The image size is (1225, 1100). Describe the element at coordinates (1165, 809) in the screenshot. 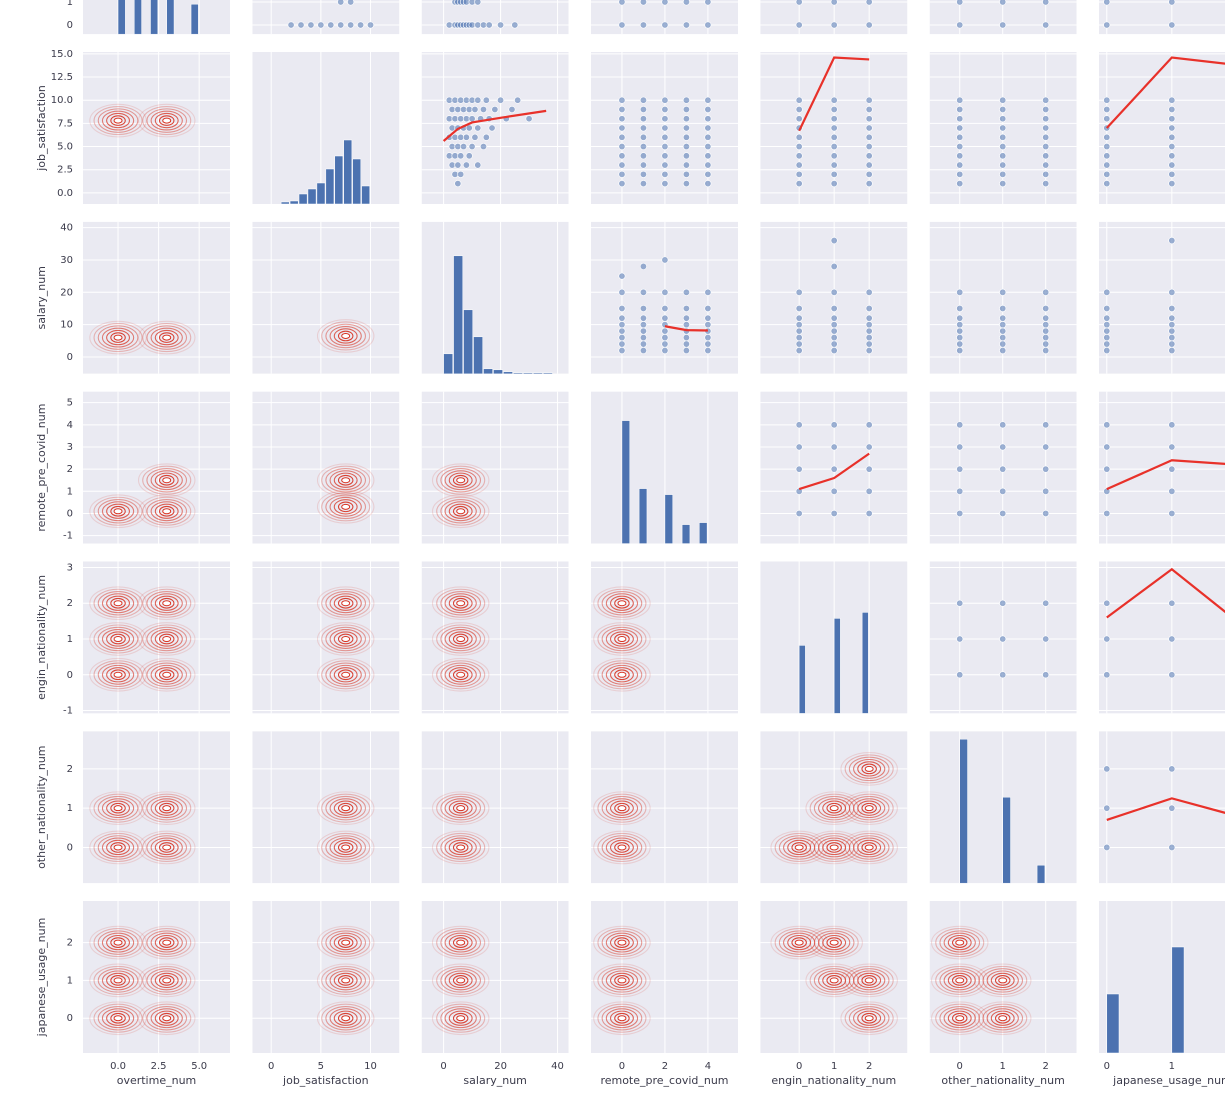

I see `fit-line` at that location.